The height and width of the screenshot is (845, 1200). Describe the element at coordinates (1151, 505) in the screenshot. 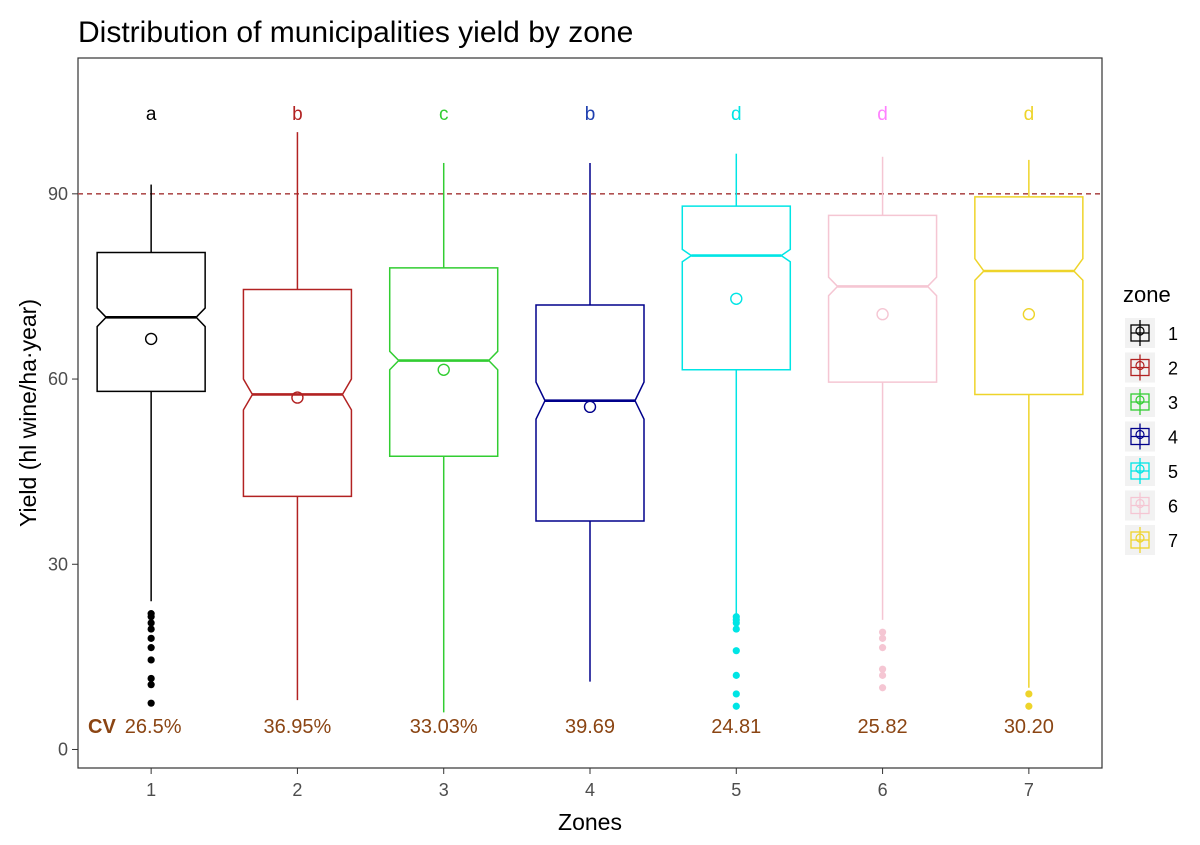

I see `legend-item-6: 6` at that location.